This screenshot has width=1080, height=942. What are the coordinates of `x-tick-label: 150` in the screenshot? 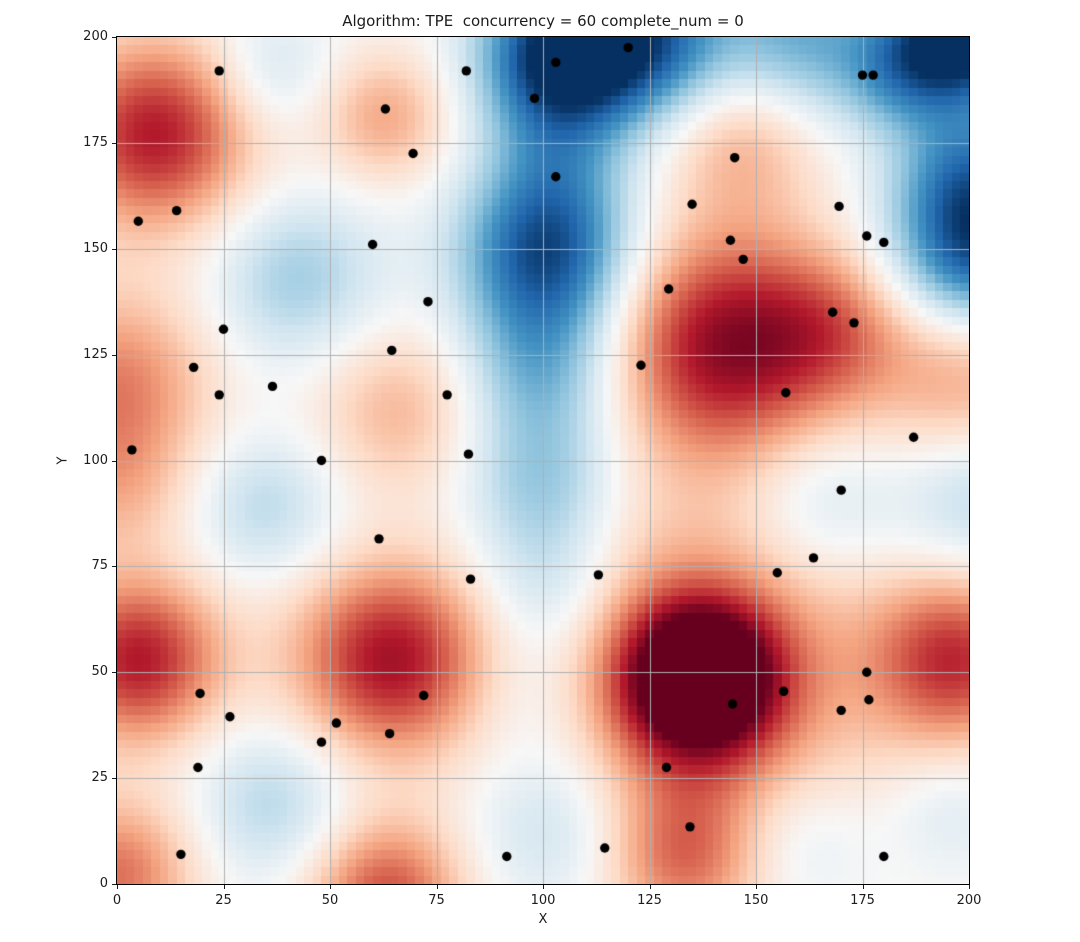 It's located at (756, 900).